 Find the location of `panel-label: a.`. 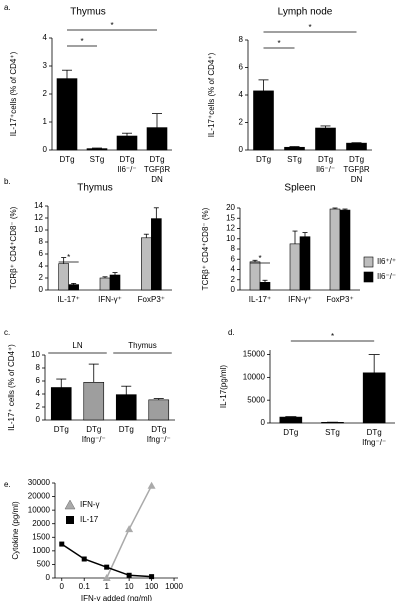

panel-label: a. is located at coordinates (7, 7).